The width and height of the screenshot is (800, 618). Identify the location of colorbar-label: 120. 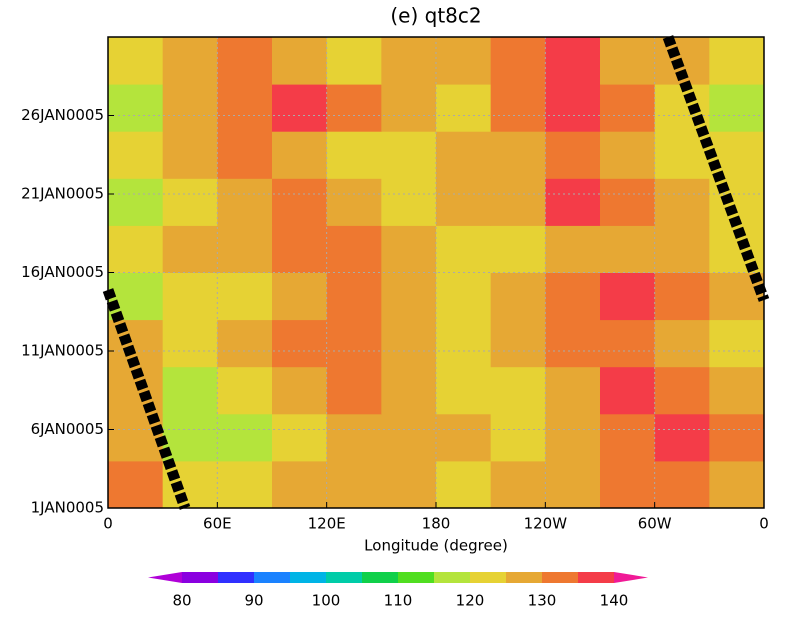
(470, 601).